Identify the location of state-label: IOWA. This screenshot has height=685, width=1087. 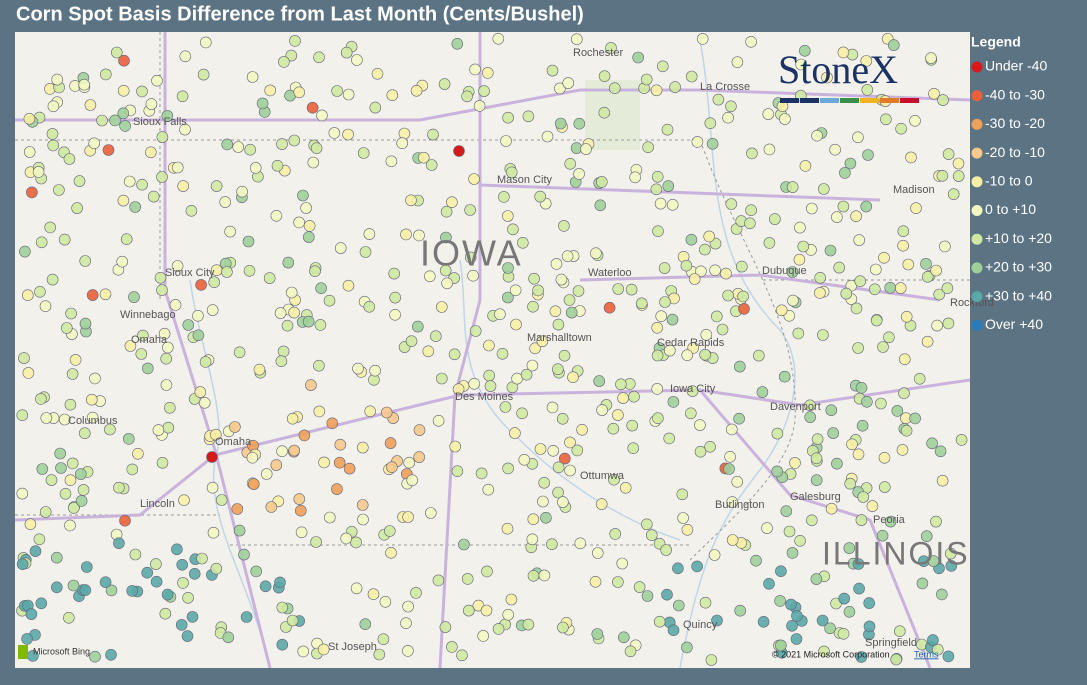
(471, 253).